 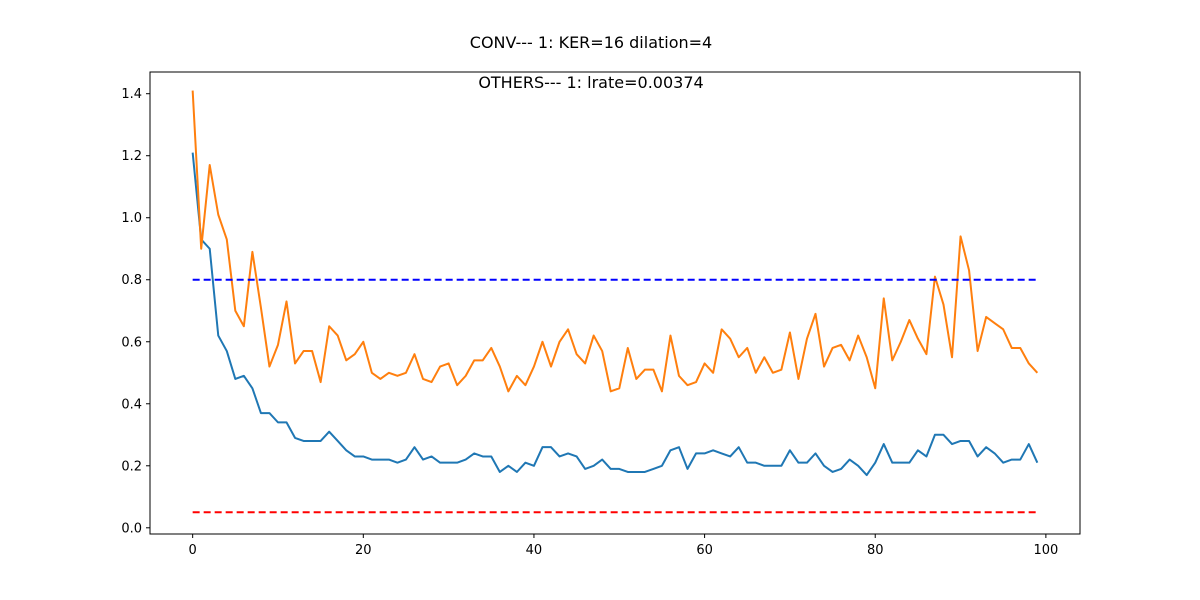 What do you see at coordinates (131, 218) in the screenshot?
I see `y-tick-label: 1.0` at bounding box center [131, 218].